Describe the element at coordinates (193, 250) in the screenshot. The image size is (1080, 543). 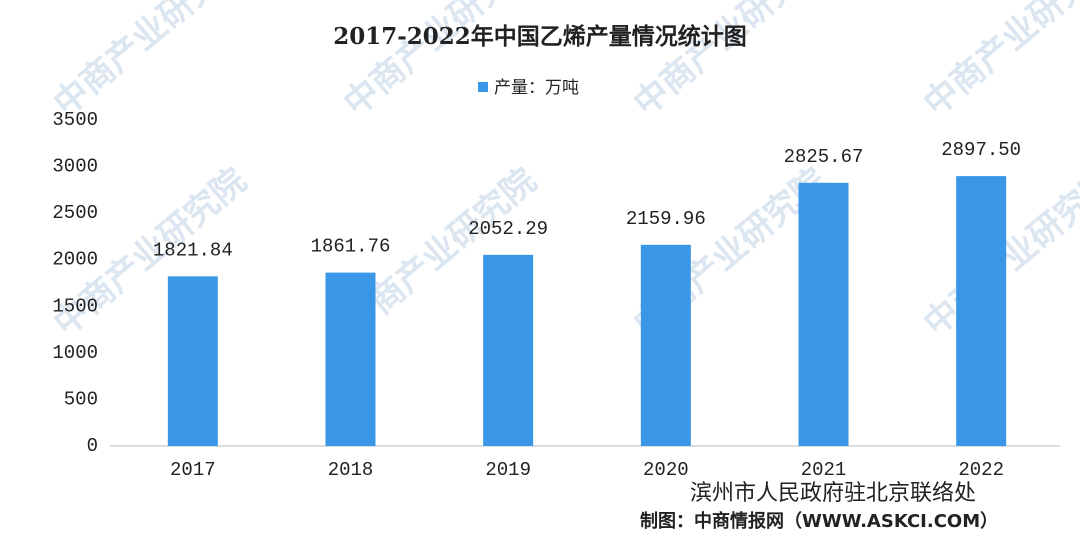
I see `data-label: 1821.84` at that location.